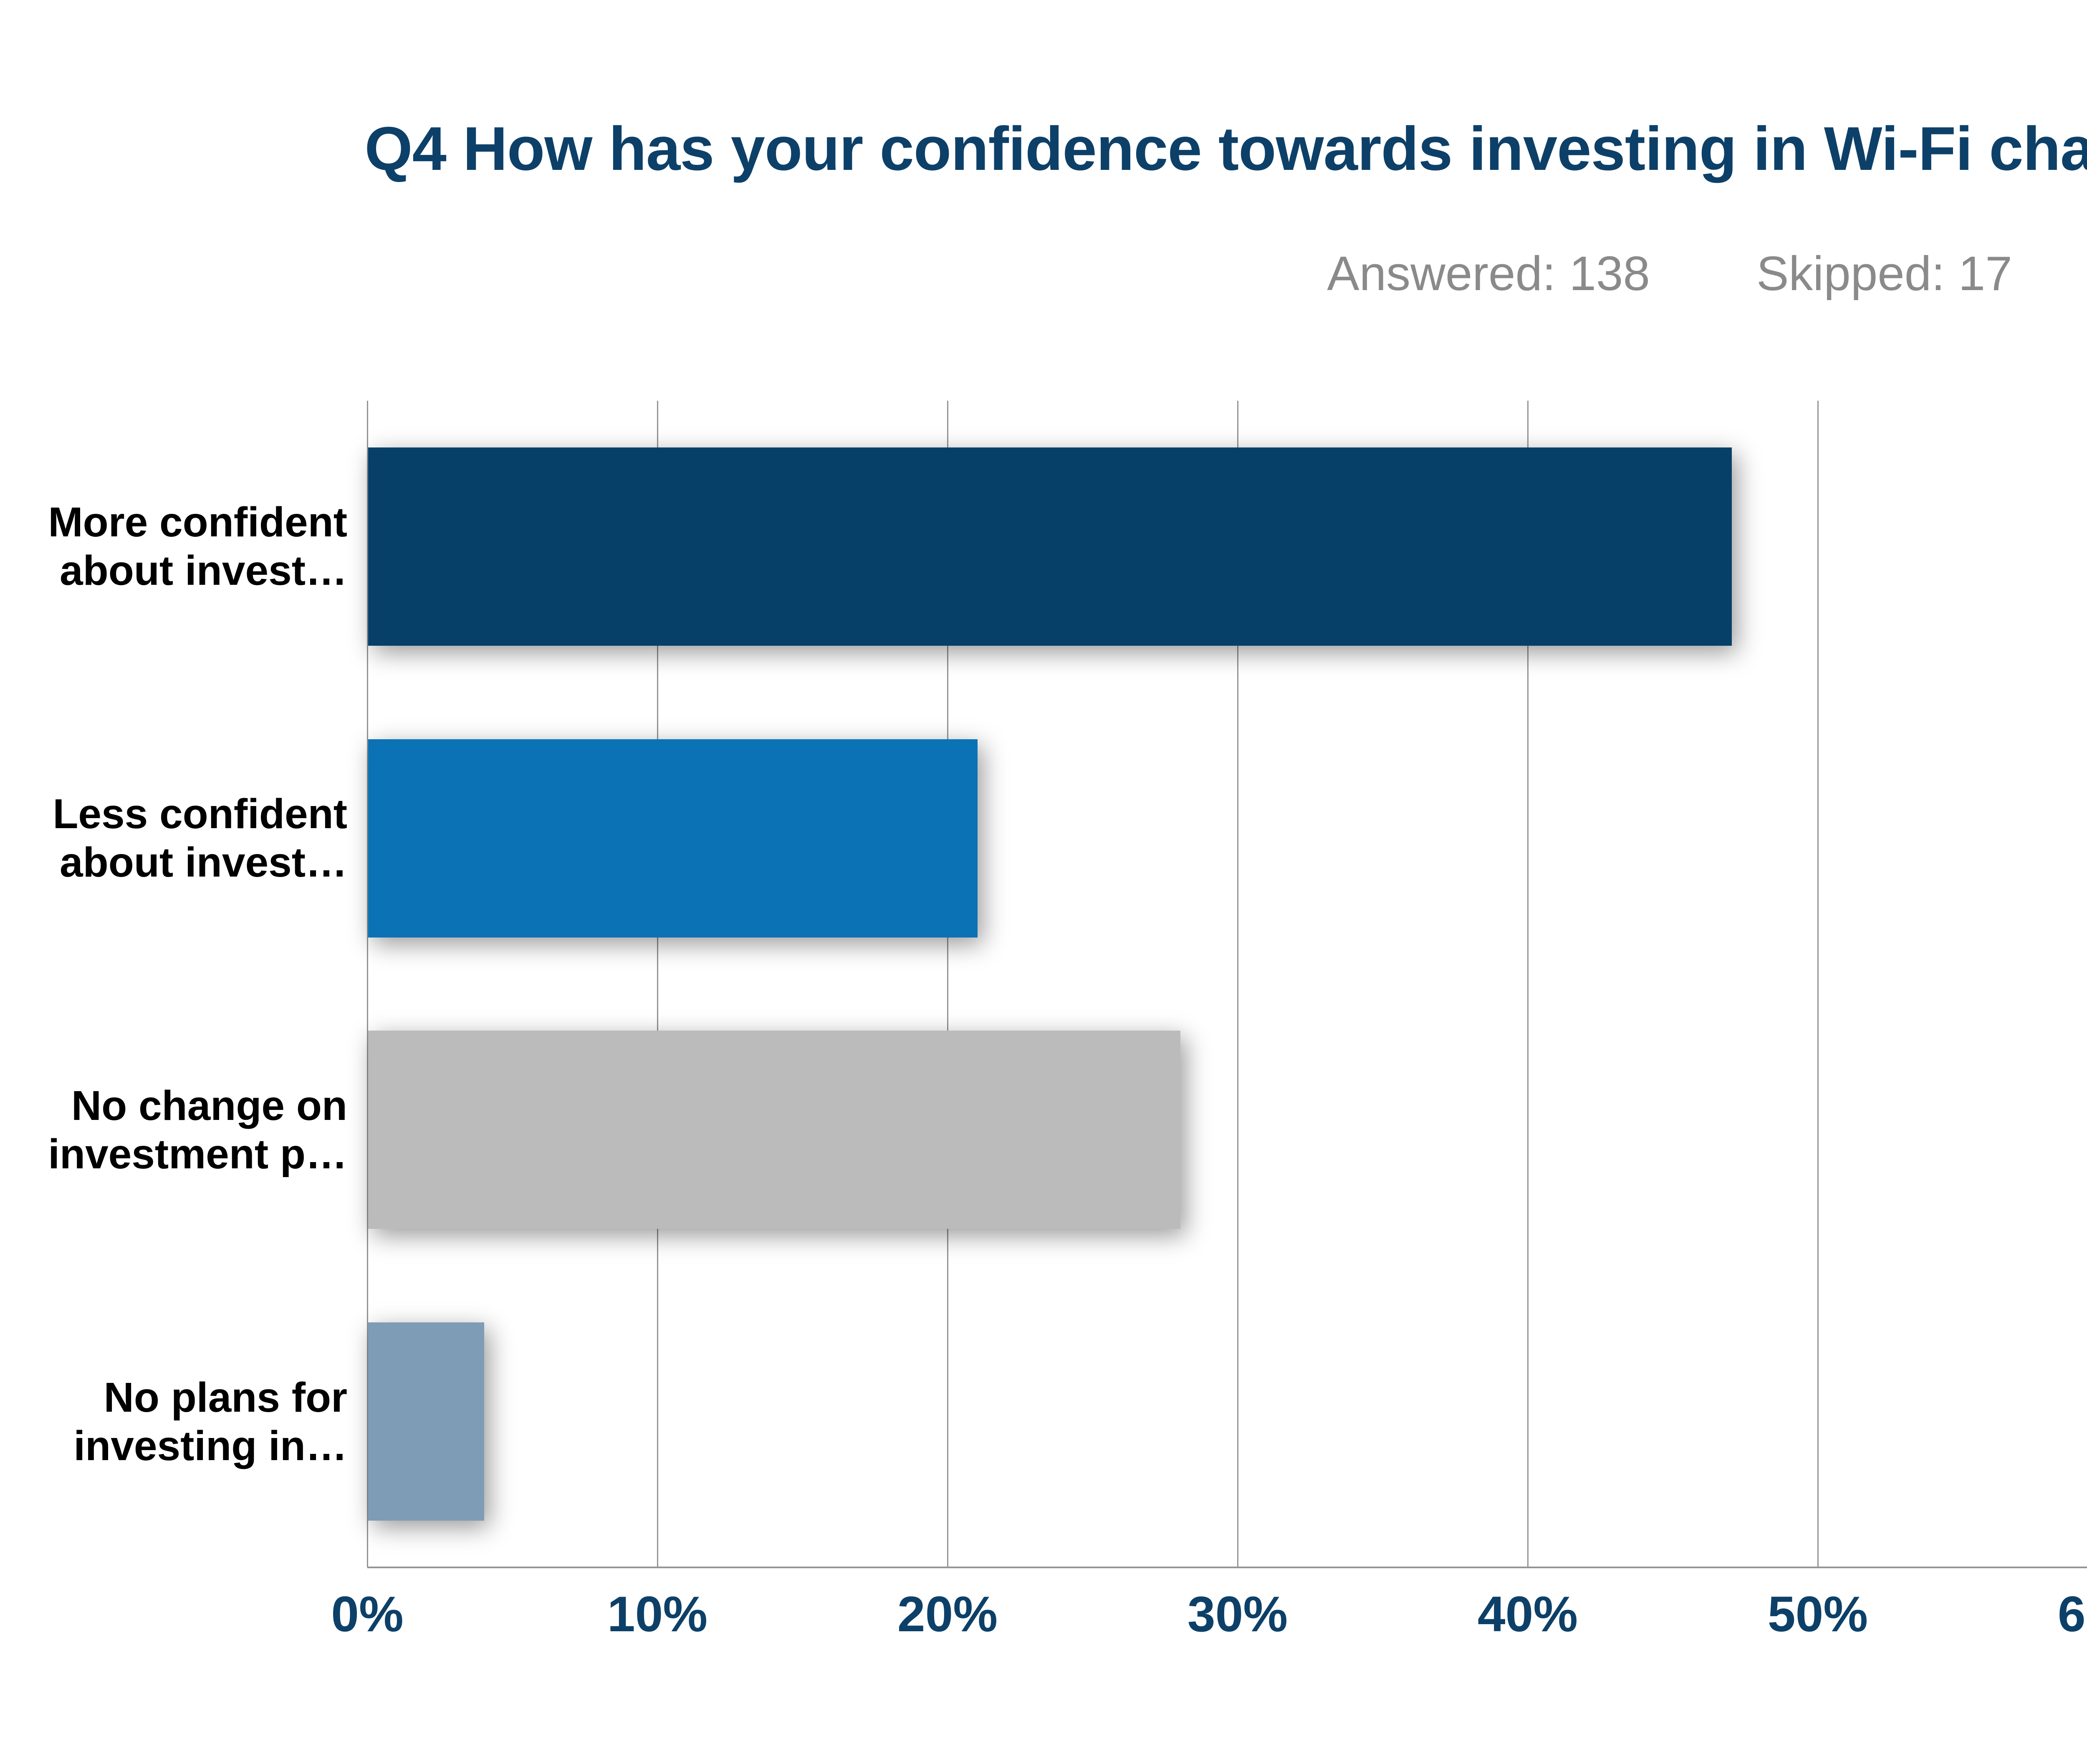 The height and width of the screenshot is (1764, 2087). Describe the element at coordinates (225, 1397) in the screenshot. I see `category-label-line1: No plans for` at that location.